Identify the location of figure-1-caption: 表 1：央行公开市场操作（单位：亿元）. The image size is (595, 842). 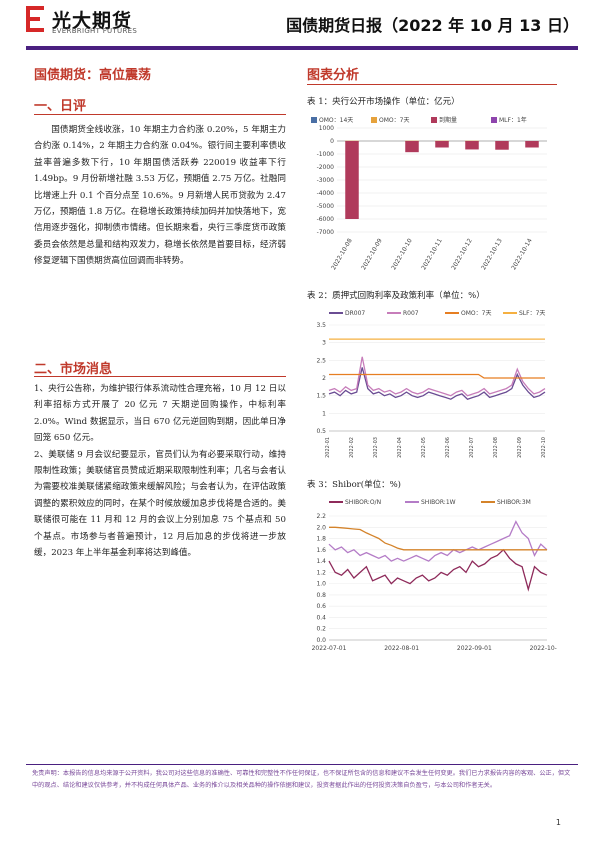
(383, 102).